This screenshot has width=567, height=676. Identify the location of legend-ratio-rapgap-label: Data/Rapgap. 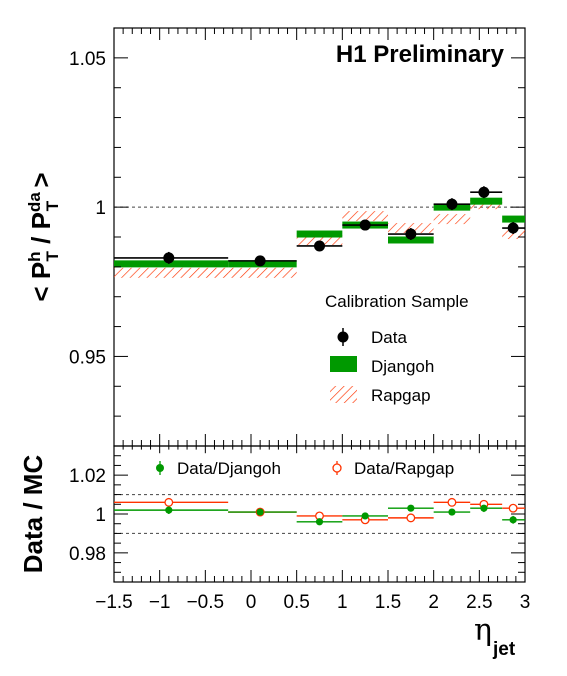
(404, 468).